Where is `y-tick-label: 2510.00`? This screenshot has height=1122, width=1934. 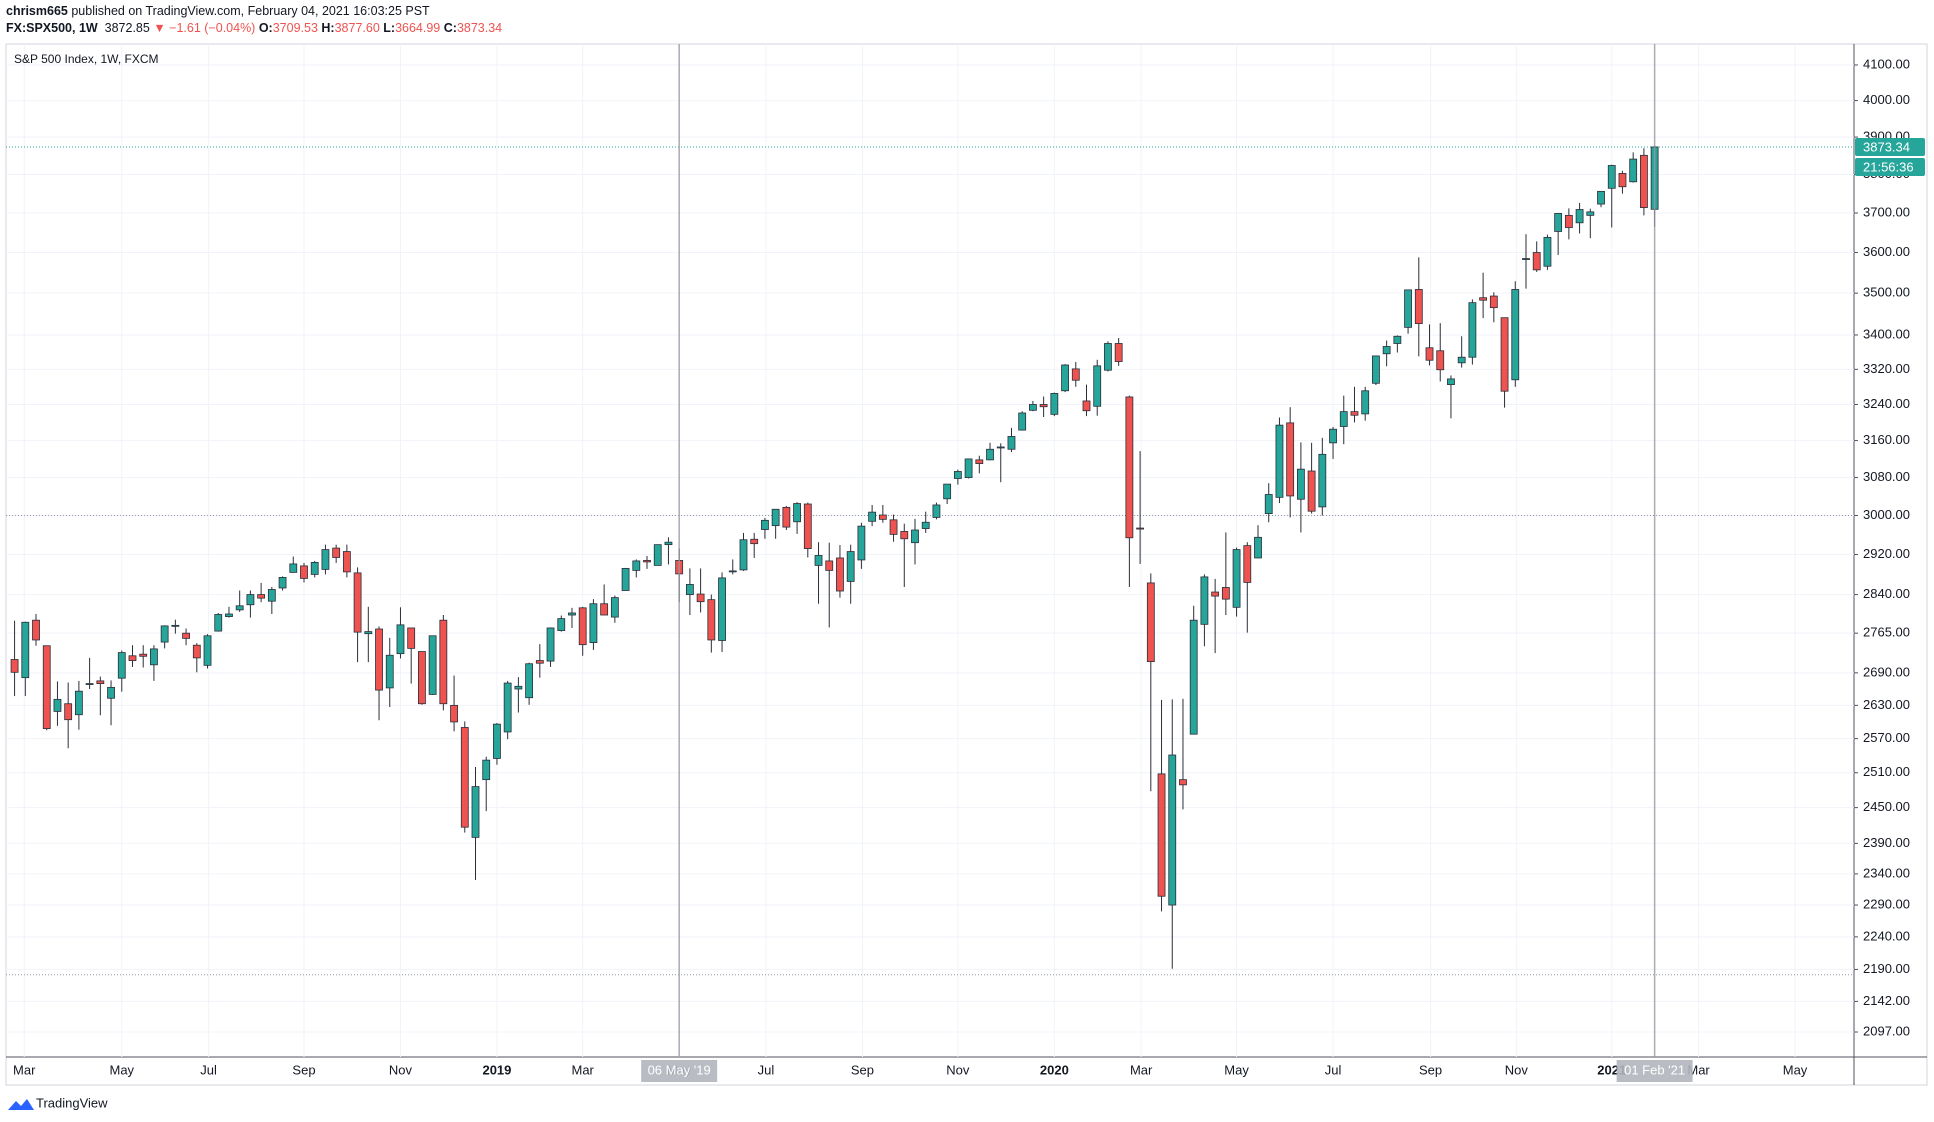
y-tick-label: 2510.00 is located at coordinates (1886, 771).